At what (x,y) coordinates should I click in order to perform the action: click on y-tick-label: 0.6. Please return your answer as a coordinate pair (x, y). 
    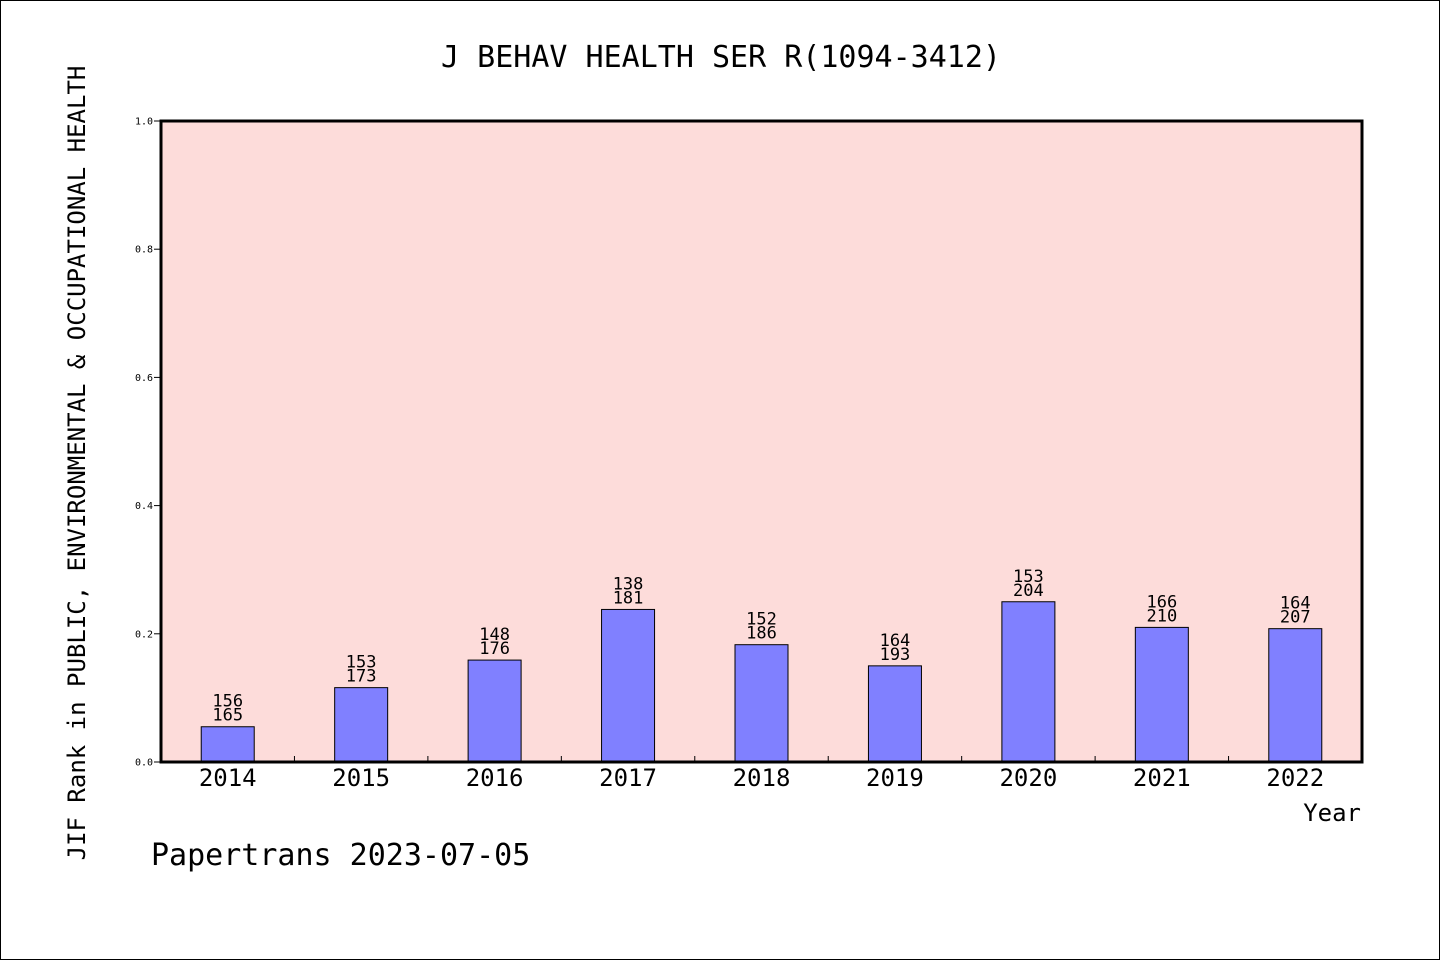
    Looking at the image, I should click on (144, 378).